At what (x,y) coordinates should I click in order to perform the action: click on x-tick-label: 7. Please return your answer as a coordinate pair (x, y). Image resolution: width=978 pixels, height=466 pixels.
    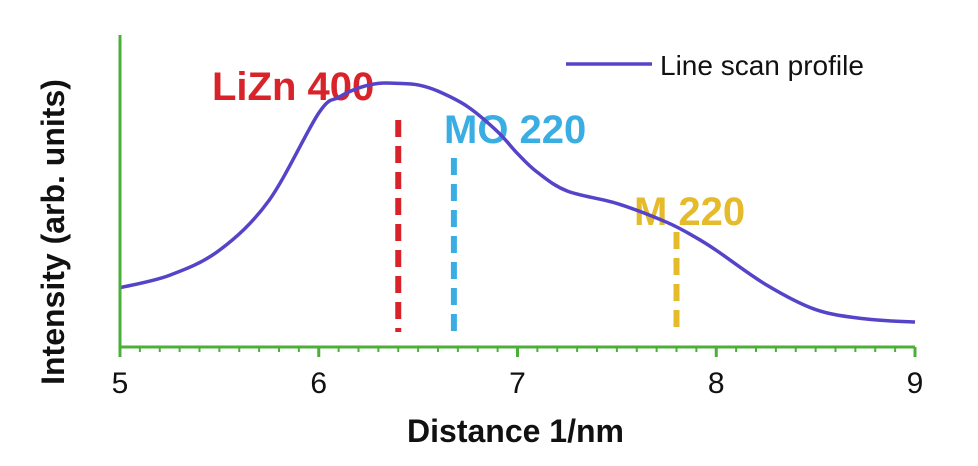
    Looking at the image, I should click on (517, 383).